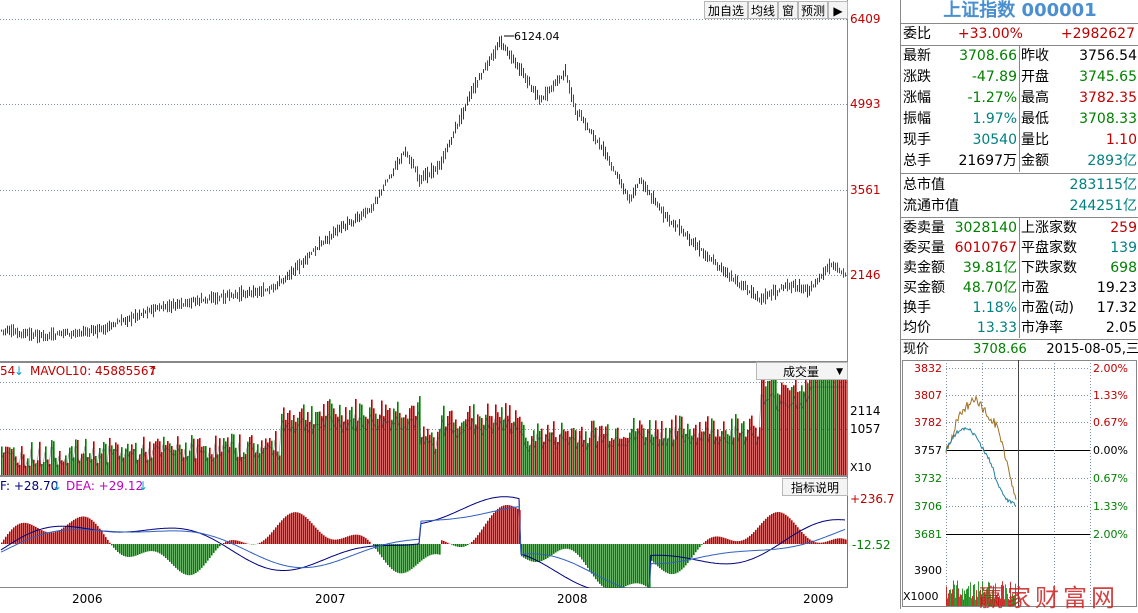 Image resolution: width=1138 pixels, height=613 pixels. I want to click on forecast-button: 预测, so click(813, 10).